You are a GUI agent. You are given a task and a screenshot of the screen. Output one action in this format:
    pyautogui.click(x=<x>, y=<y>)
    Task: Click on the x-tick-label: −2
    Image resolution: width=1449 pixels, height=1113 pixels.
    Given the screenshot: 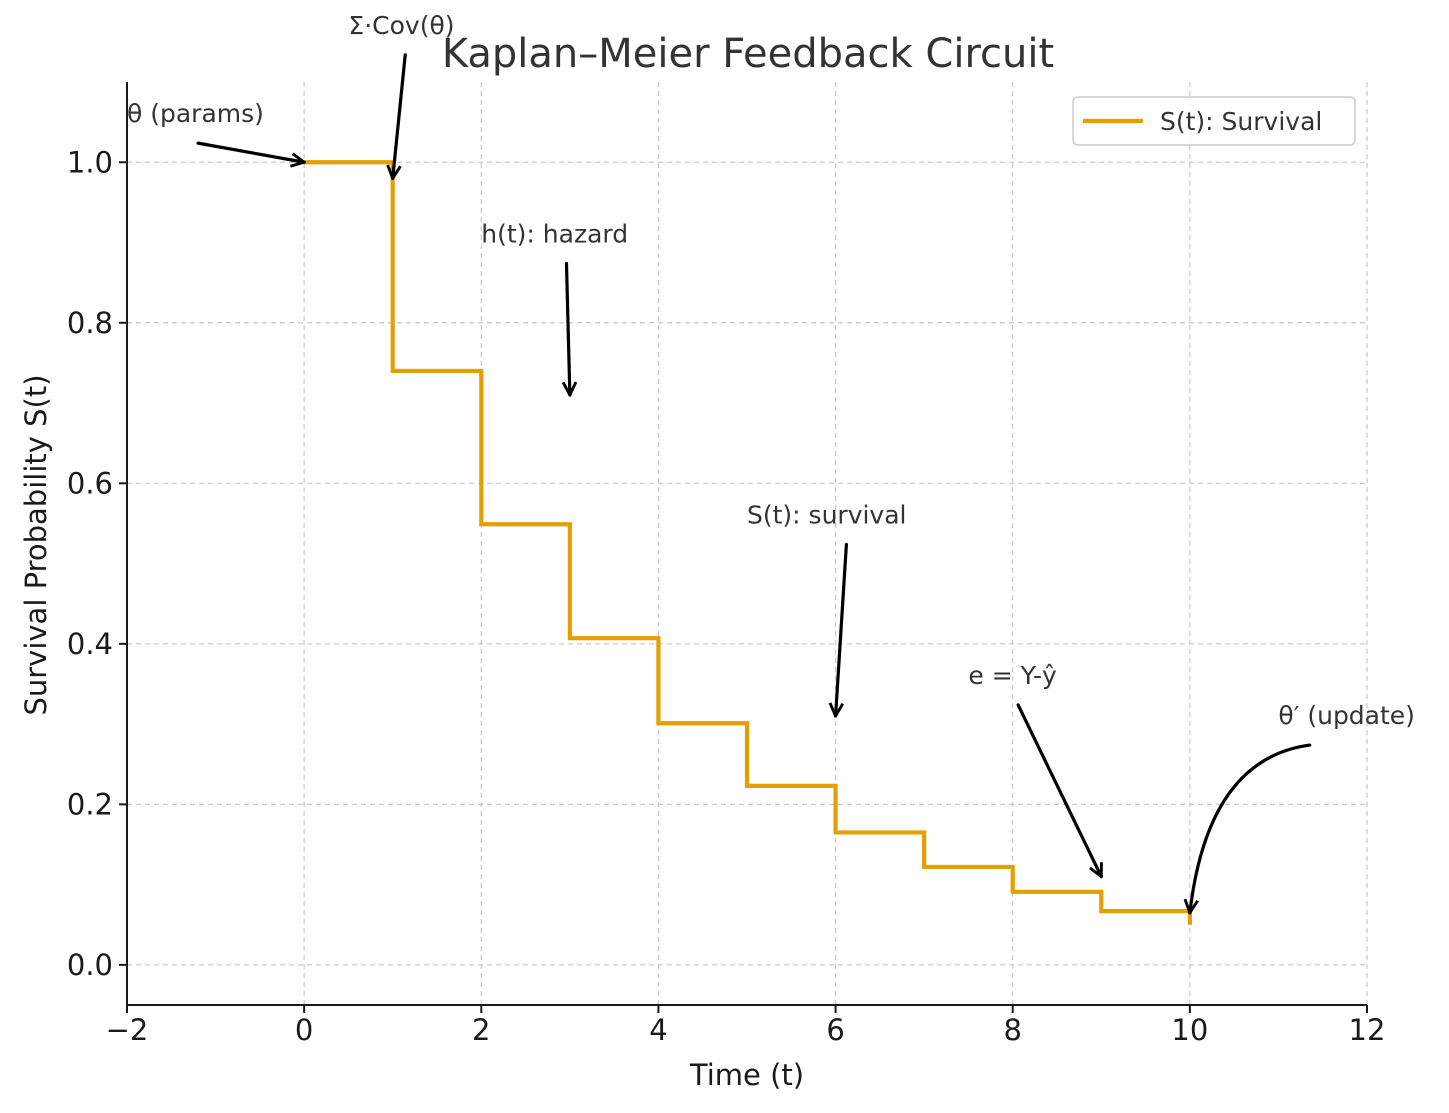 What is the action you would take?
    pyautogui.click(x=127, y=1030)
    